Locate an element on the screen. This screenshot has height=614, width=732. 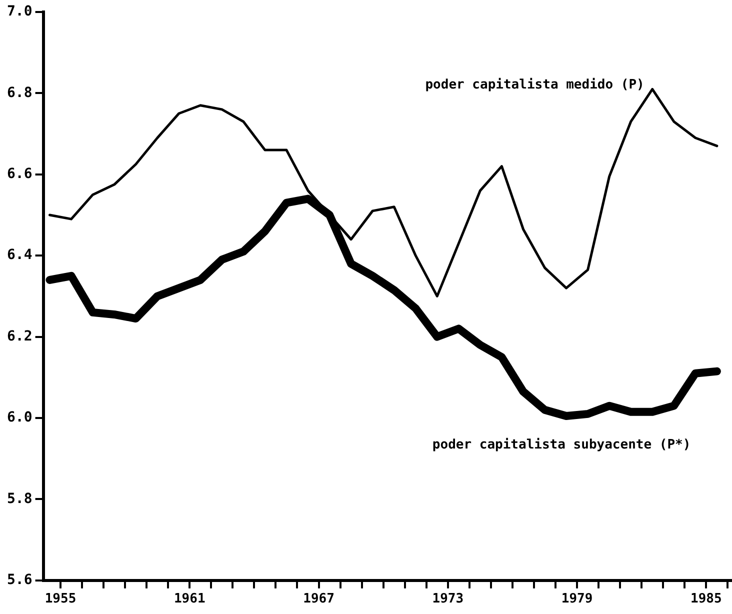
y-tick-label: 6.4 is located at coordinates (19, 255).